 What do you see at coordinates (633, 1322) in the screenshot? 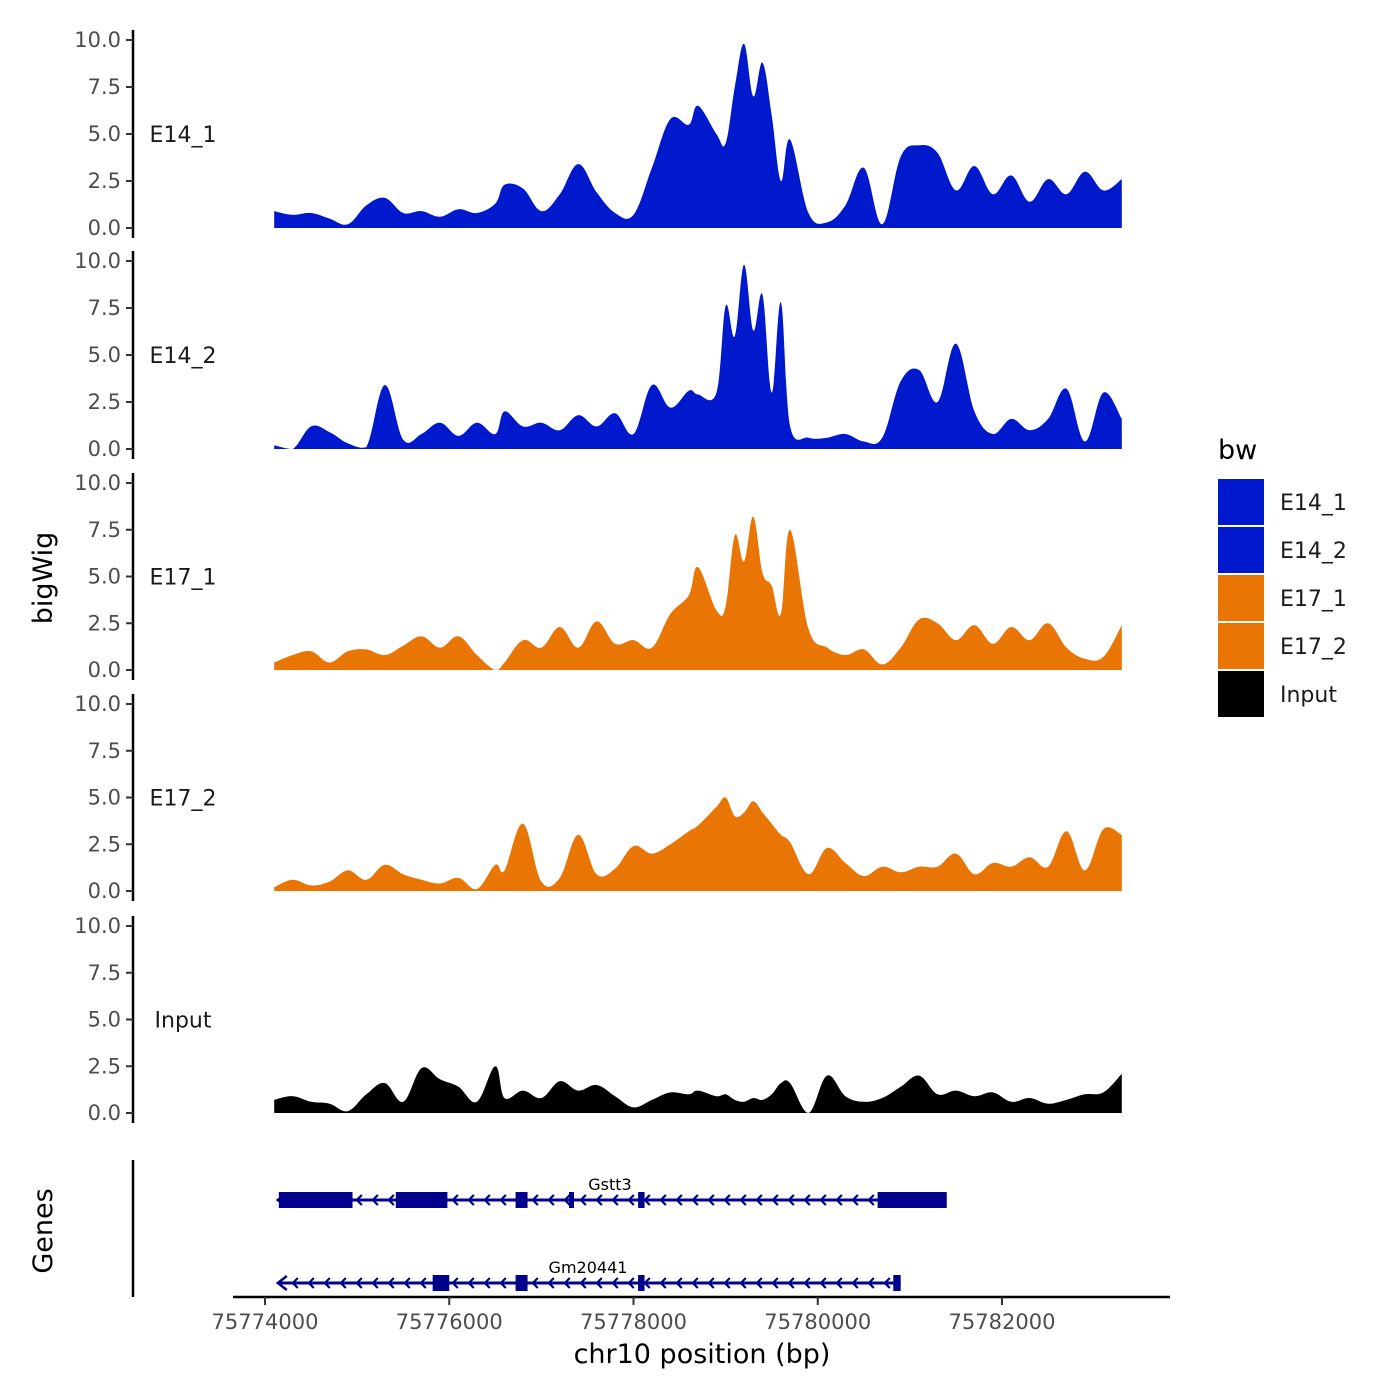
I see `x-tick-label: 75778000` at bounding box center [633, 1322].